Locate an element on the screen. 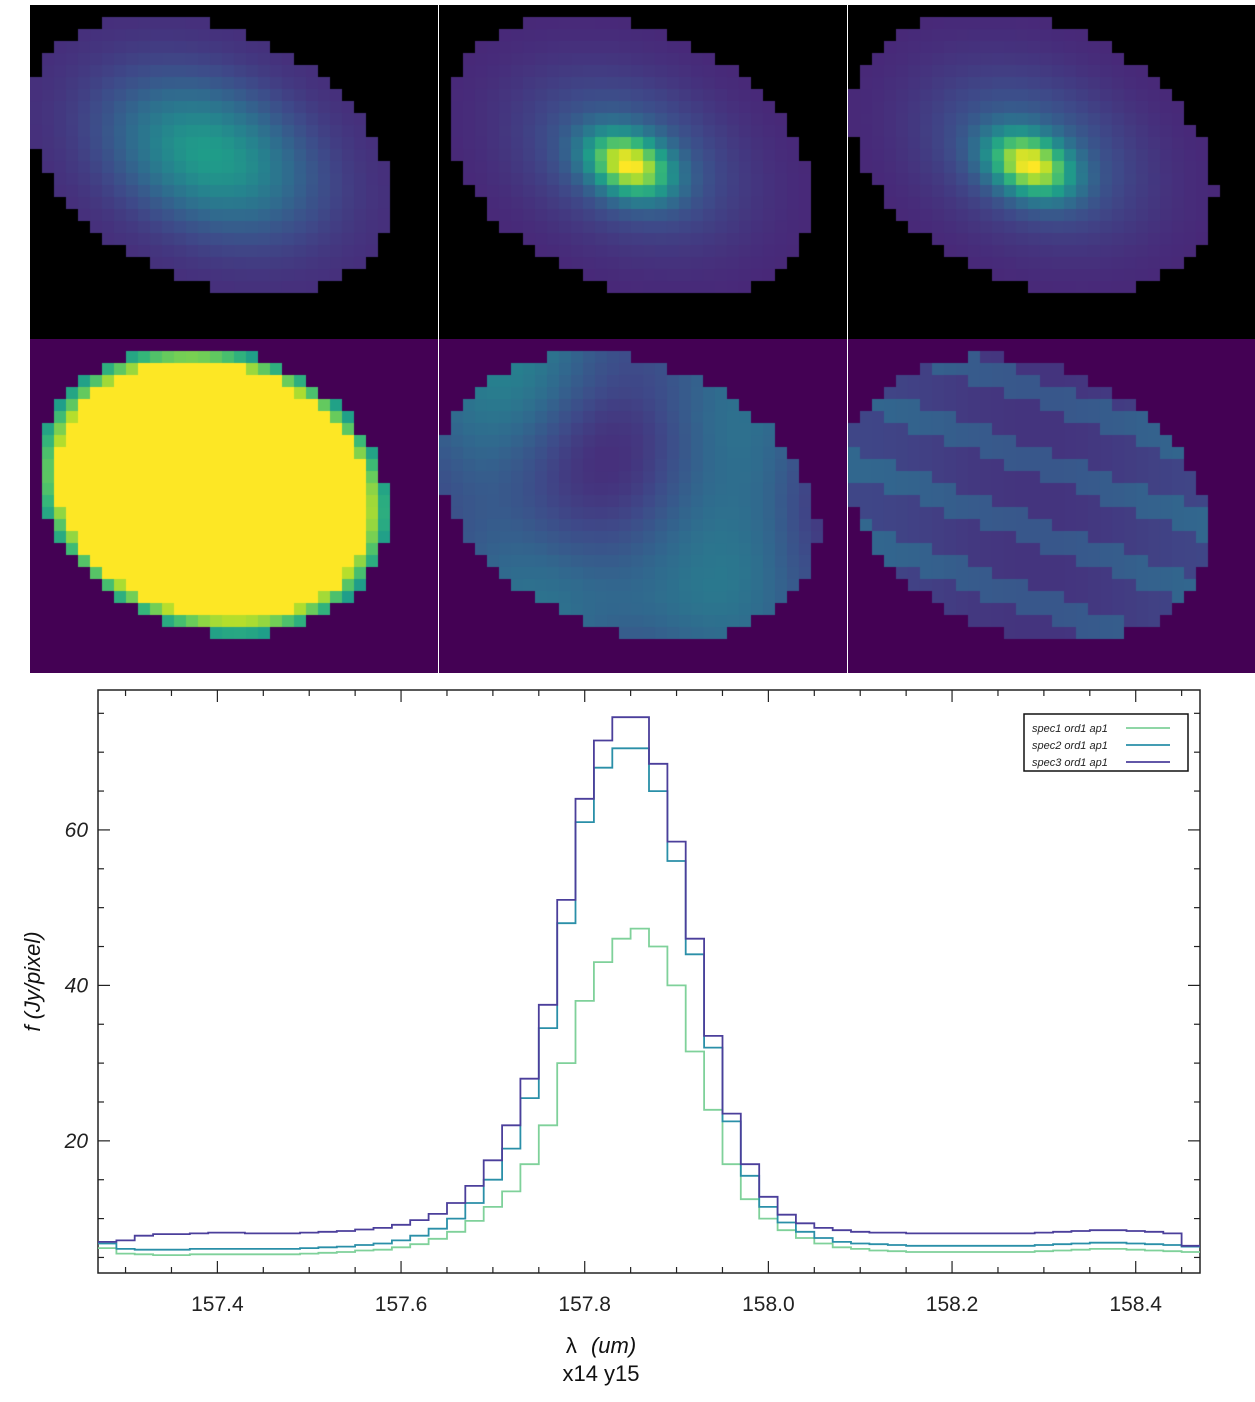  x-axis-label-symbol: λ is located at coordinates (571, 1345).